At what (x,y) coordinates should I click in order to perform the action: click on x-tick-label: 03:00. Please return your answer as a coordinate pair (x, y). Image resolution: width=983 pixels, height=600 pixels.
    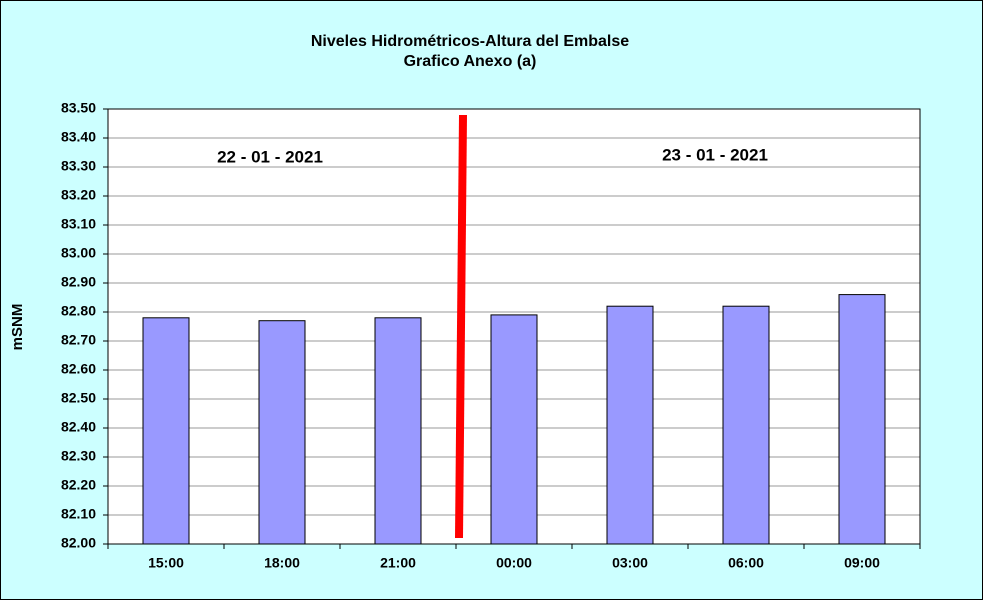
    Looking at the image, I should click on (630, 563).